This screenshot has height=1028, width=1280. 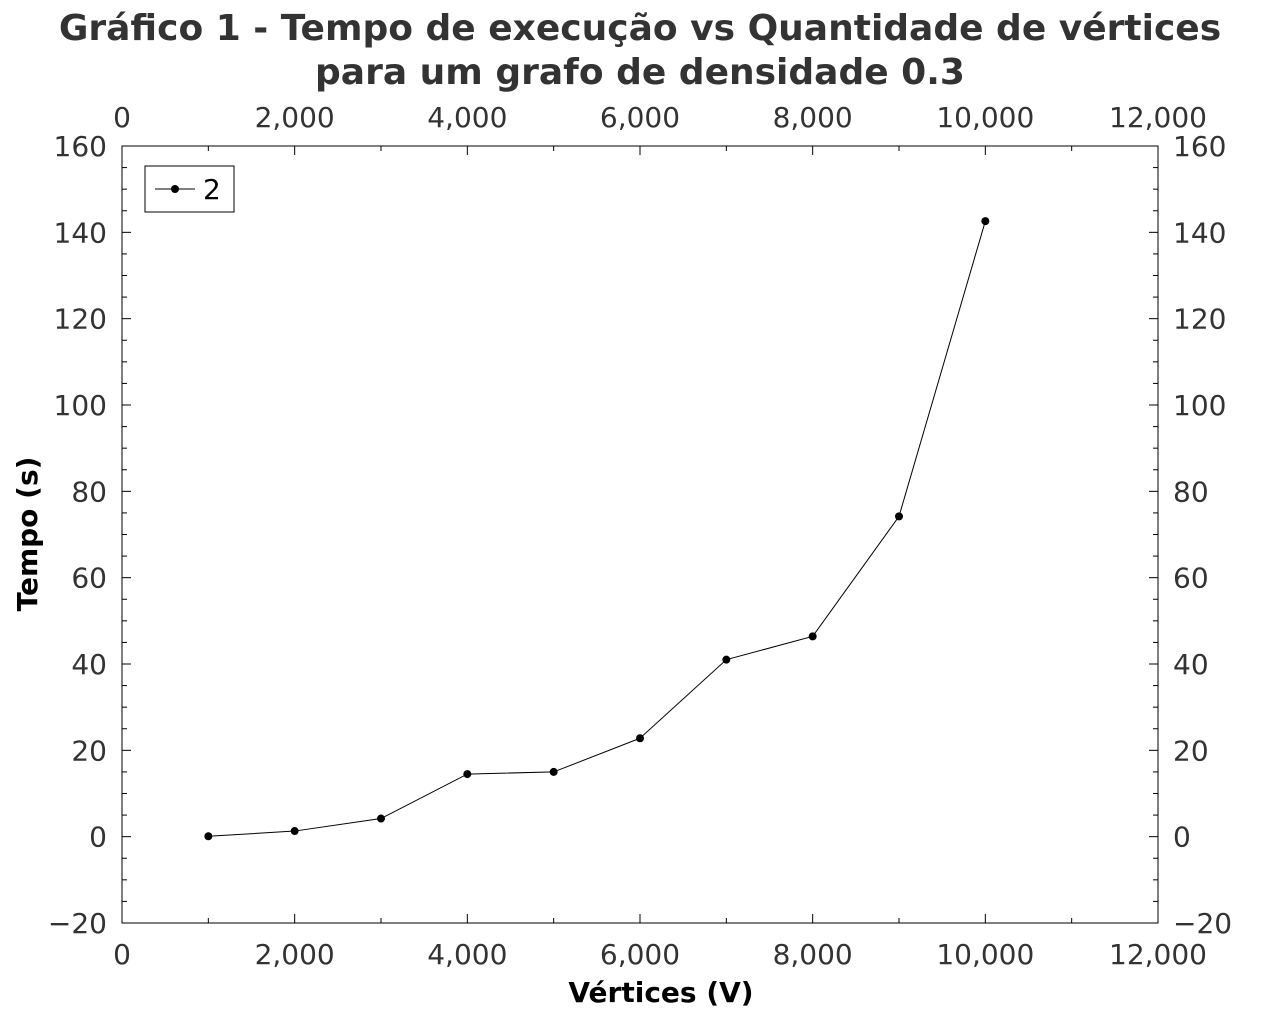 What do you see at coordinates (640, 72) in the screenshot?
I see `chart-title-line-2: para um grafo de densidade 0.3` at bounding box center [640, 72].